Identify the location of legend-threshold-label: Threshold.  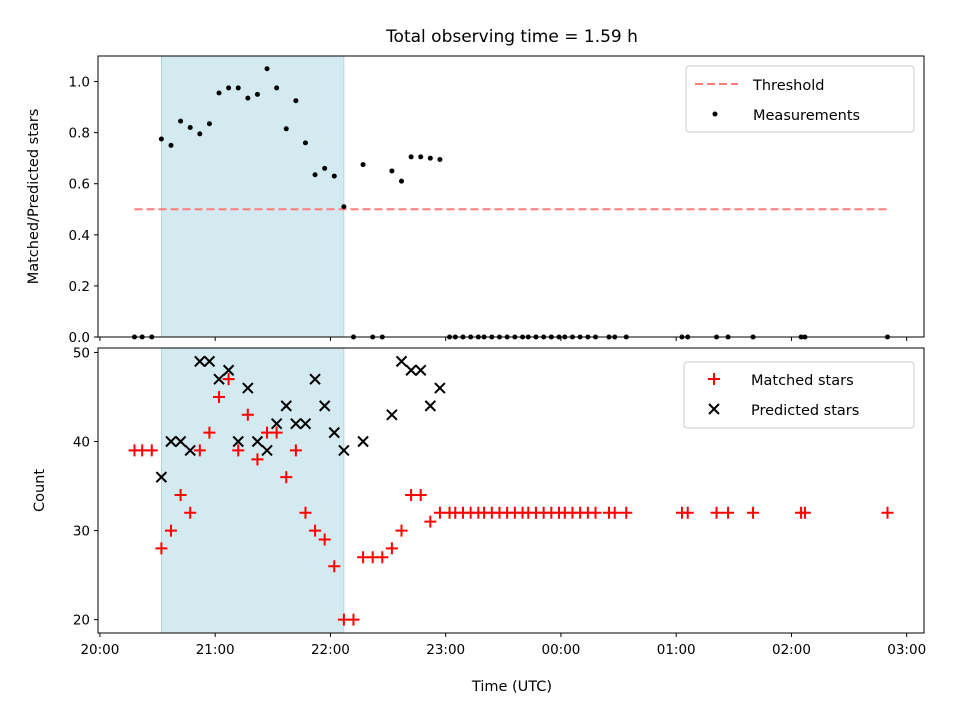
(788, 86).